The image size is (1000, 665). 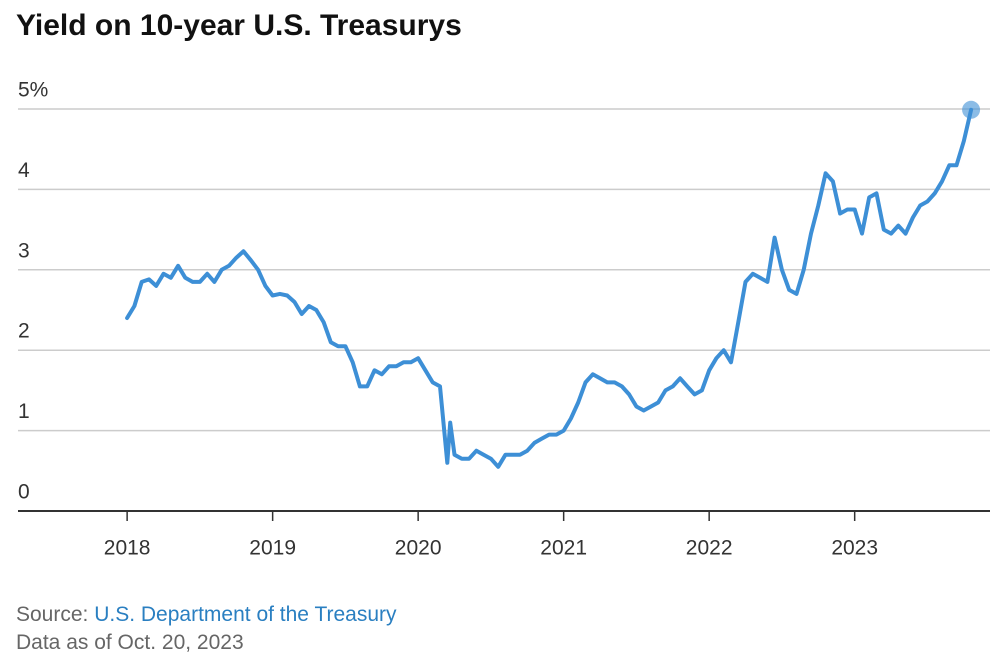 What do you see at coordinates (709, 548) in the screenshot?
I see `x-tick-label: 2022` at bounding box center [709, 548].